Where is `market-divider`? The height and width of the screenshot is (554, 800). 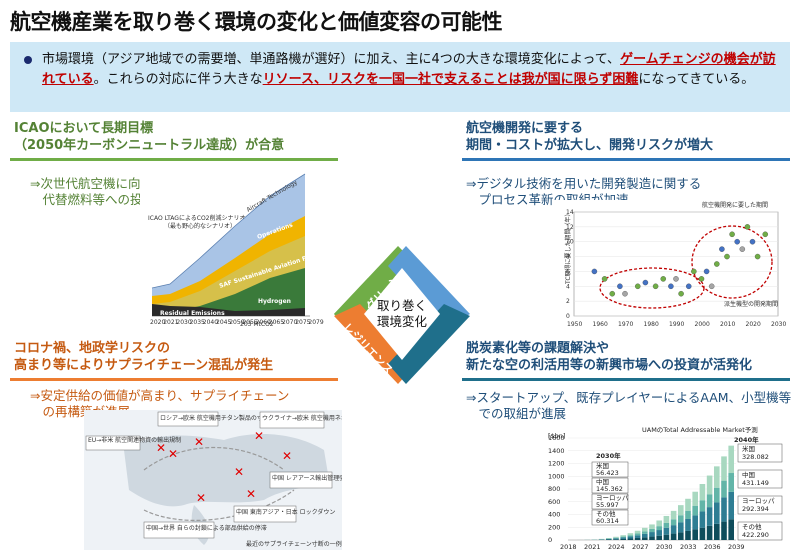
market-divider is located at coordinates (626, 379).